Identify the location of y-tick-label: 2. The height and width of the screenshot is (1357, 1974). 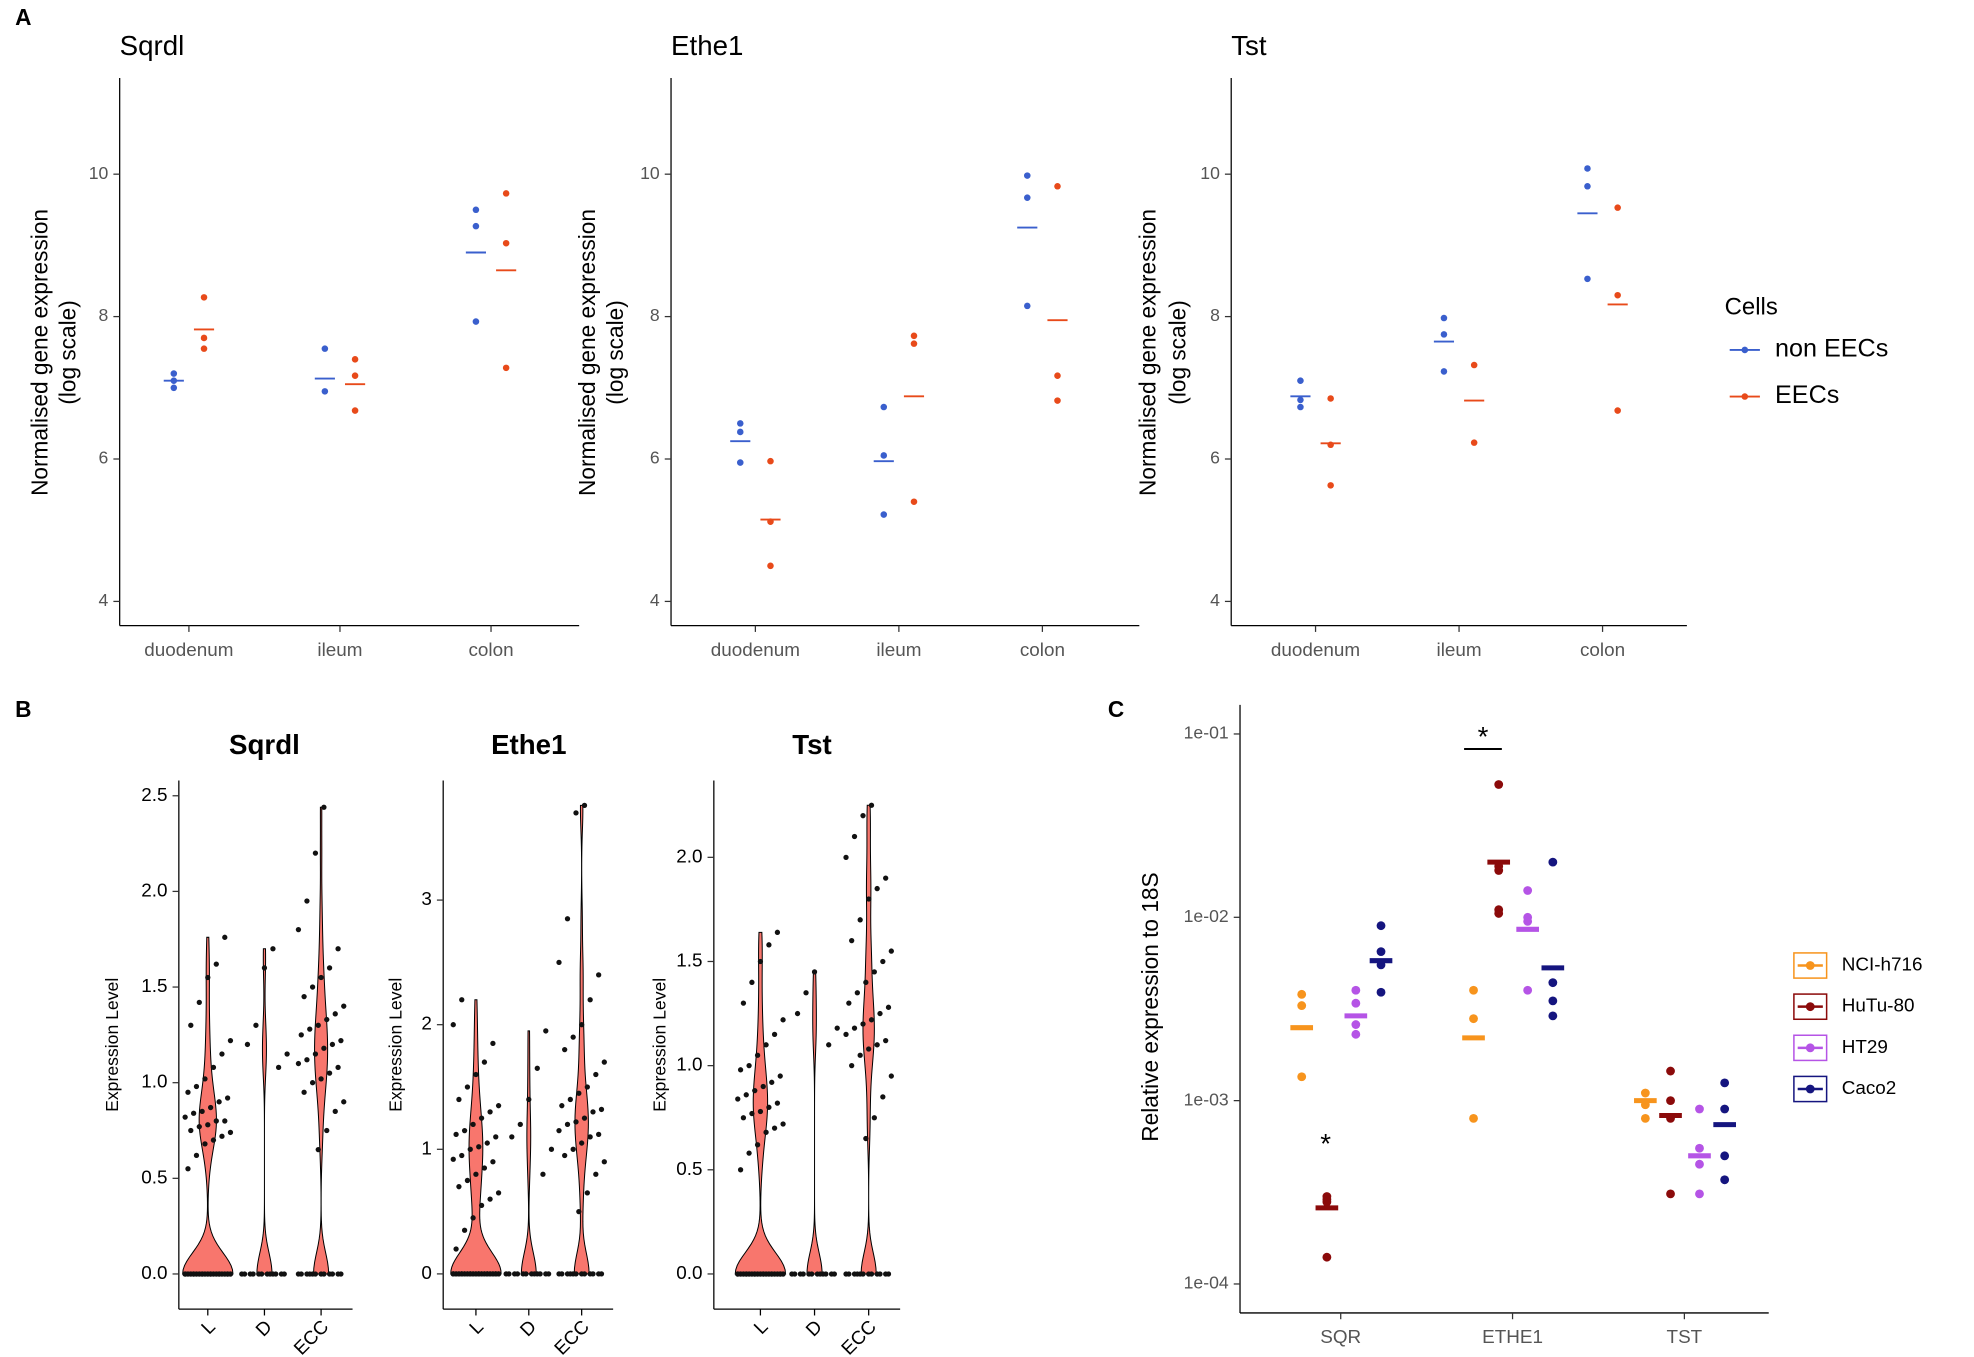
(426, 1024).